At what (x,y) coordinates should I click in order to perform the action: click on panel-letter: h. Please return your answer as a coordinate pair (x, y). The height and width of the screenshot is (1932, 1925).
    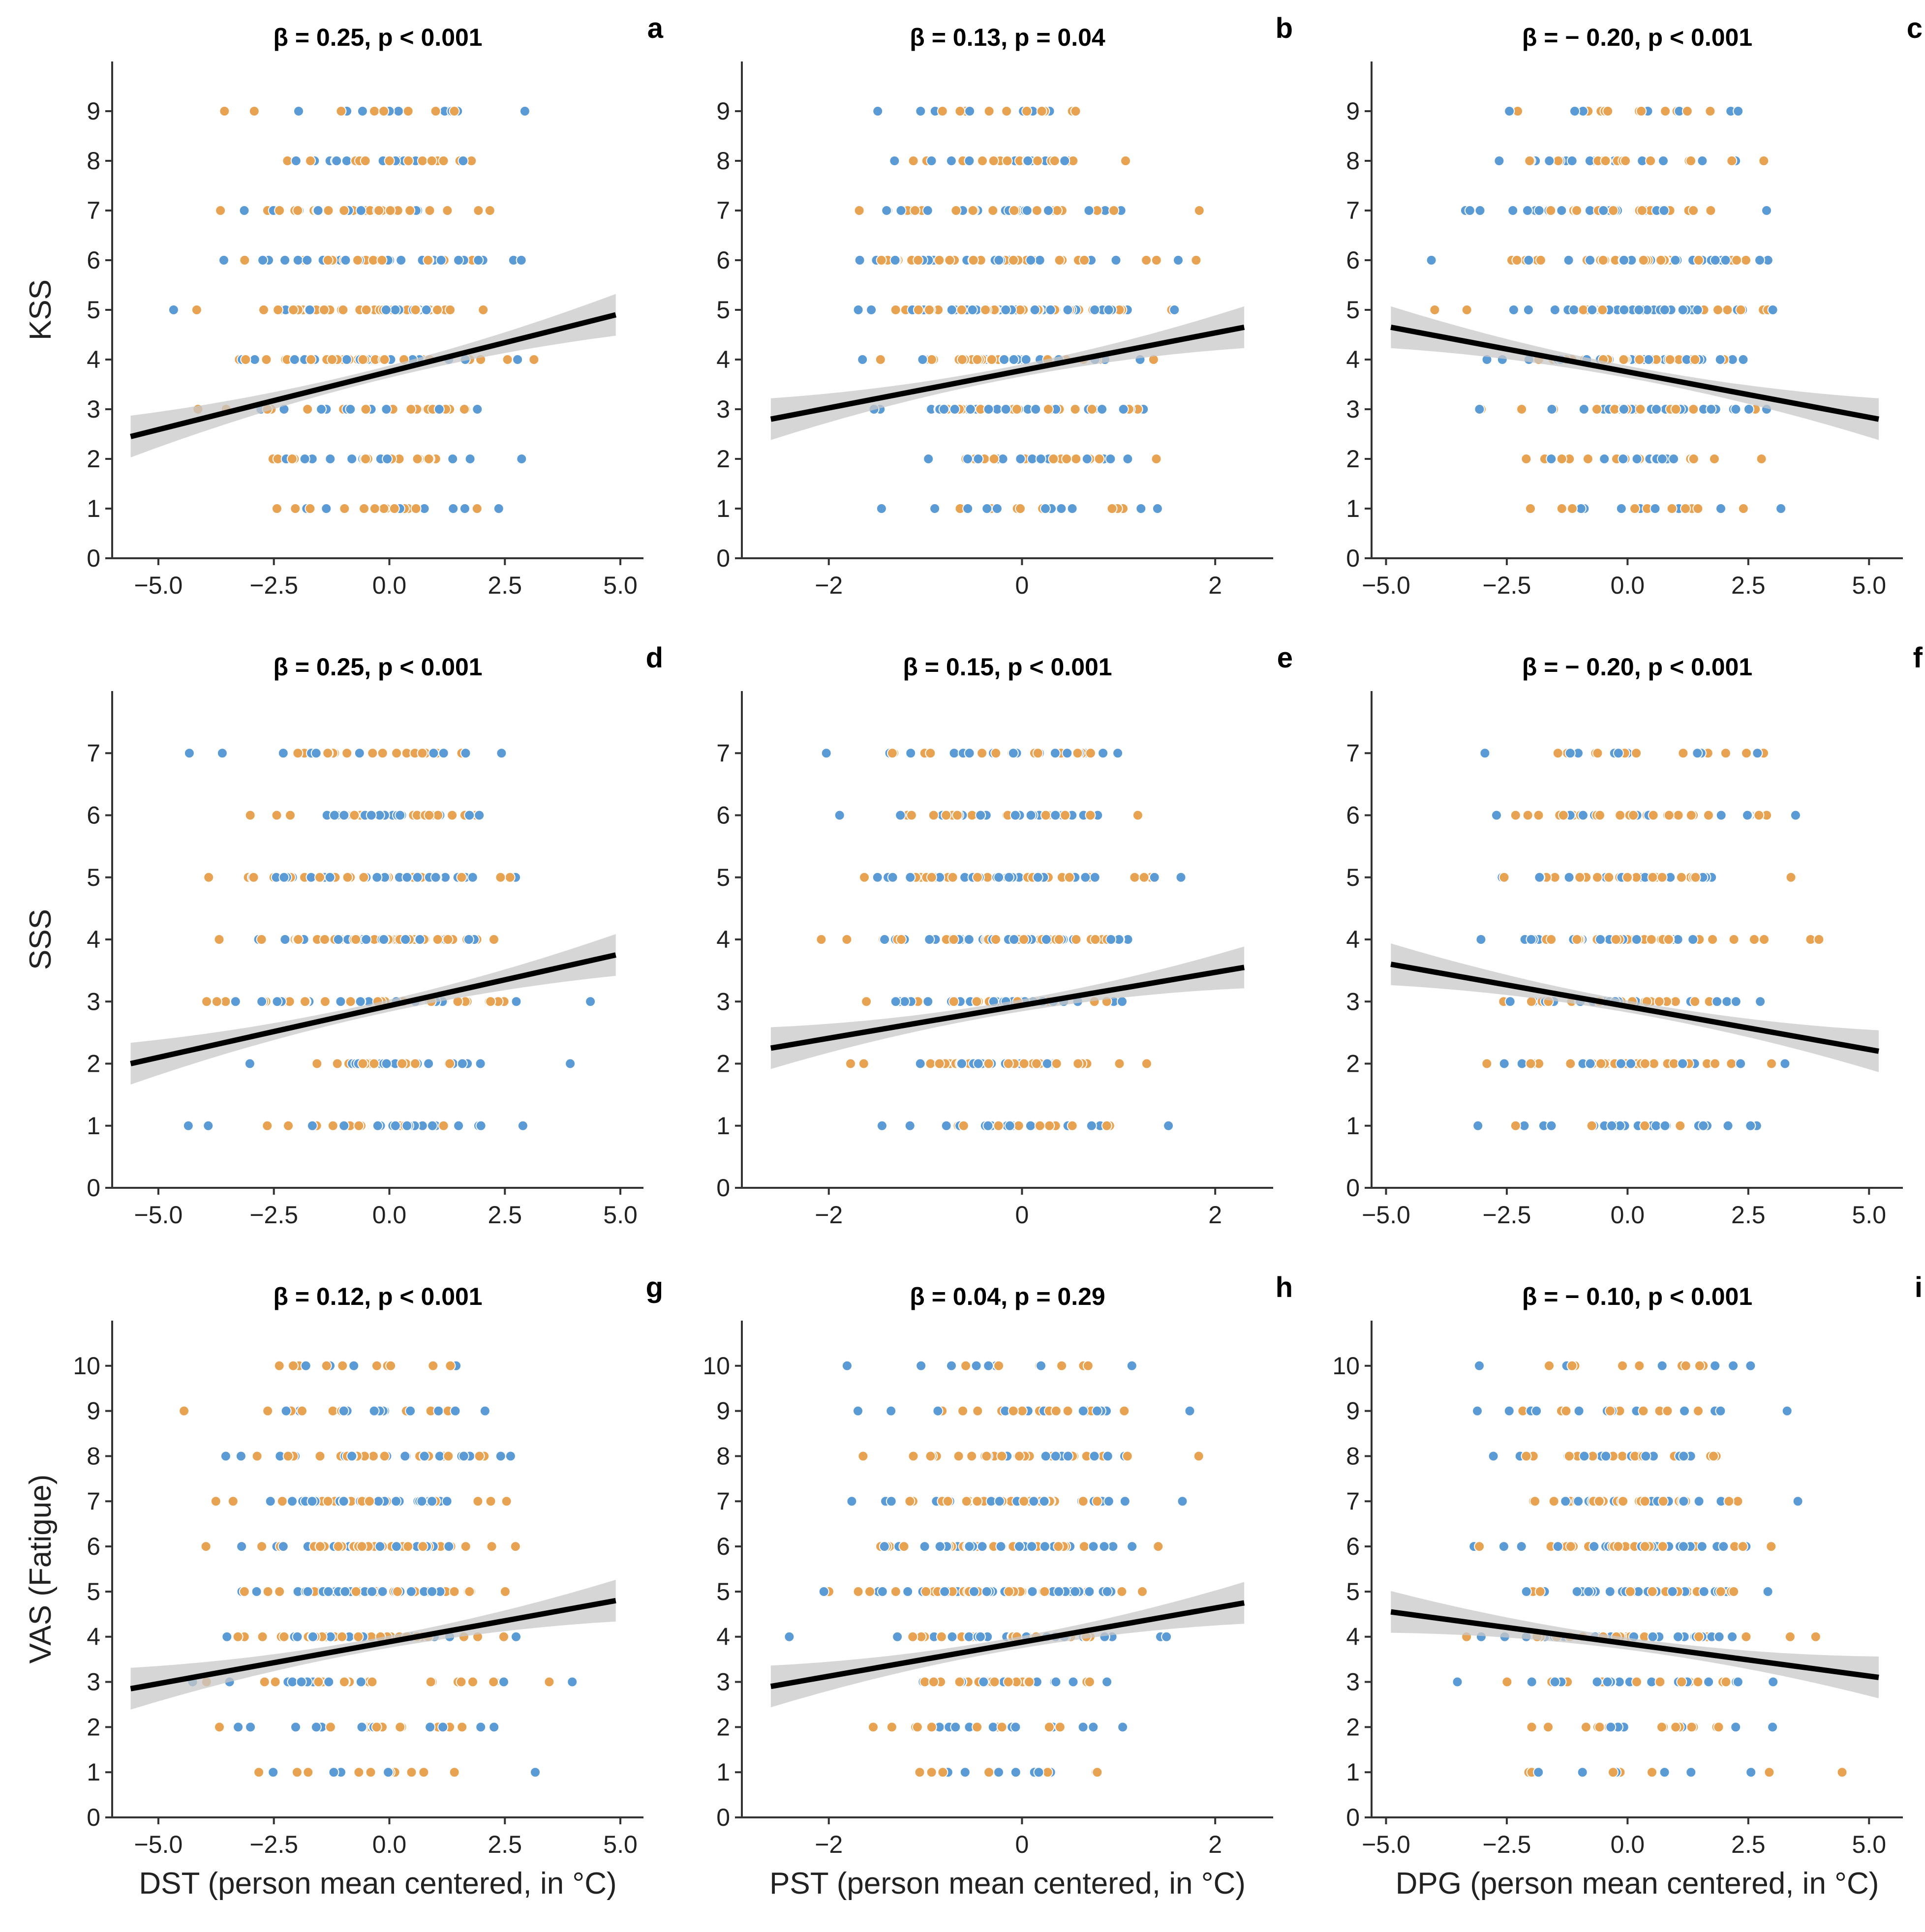
    Looking at the image, I should click on (1284, 1287).